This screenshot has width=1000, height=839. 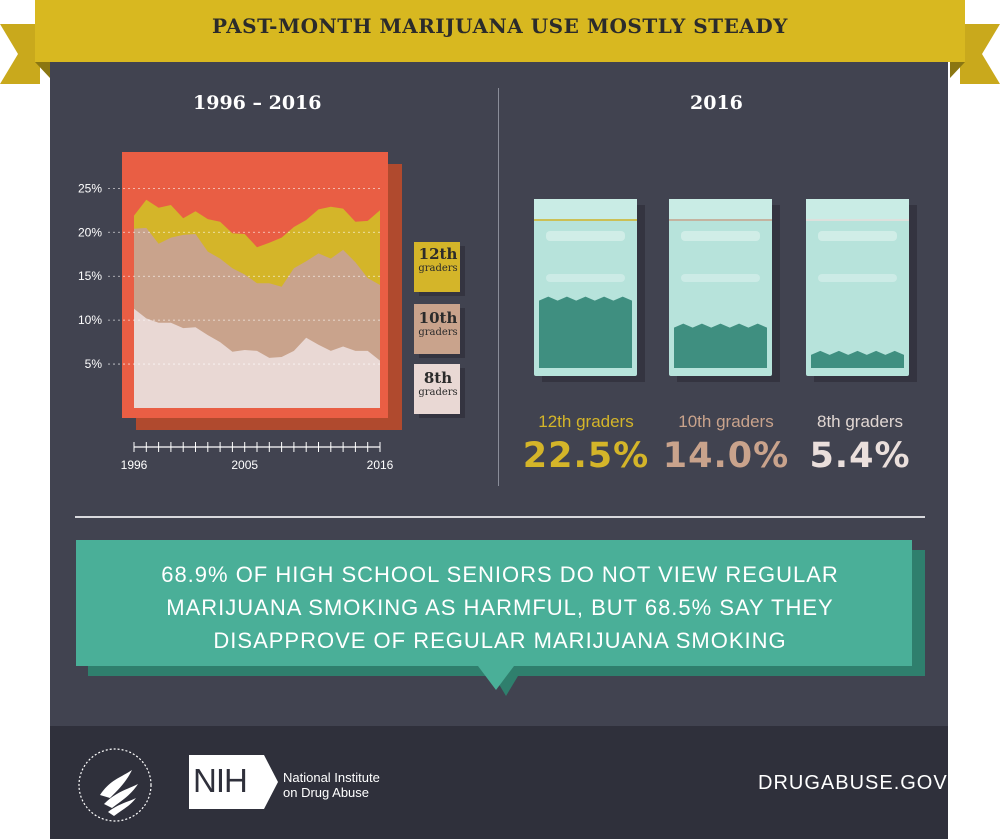 I want to click on ribbon-fold-right, so click(x=957, y=70).